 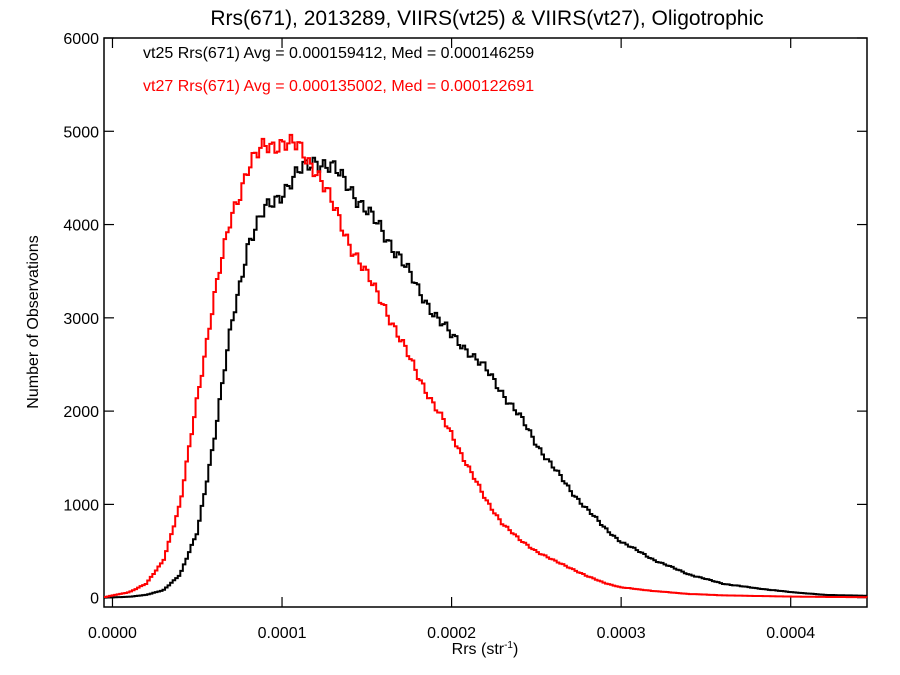 What do you see at coordinates (81, 319) in the screenshot?
I see `y-tick-label: 3000` at bounding box center [81, 319].